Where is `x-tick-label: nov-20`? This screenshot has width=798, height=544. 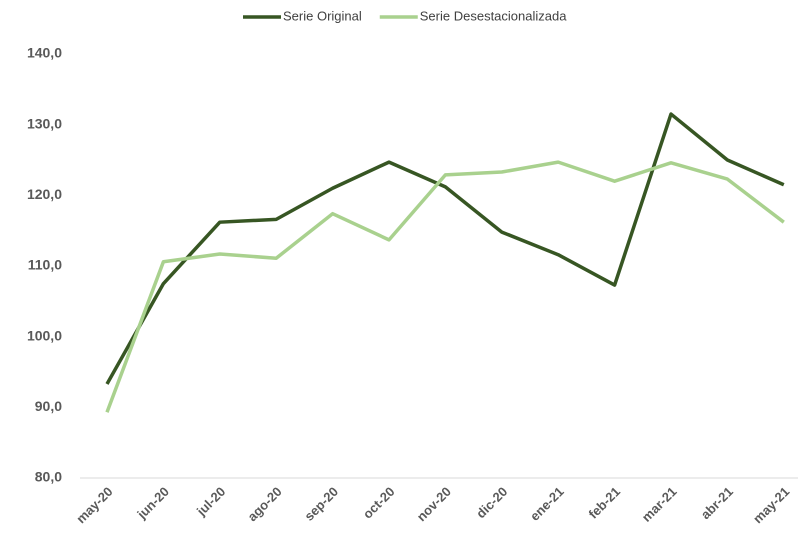
x-tick-label: nov-20 is located at coordinates (434, 504).